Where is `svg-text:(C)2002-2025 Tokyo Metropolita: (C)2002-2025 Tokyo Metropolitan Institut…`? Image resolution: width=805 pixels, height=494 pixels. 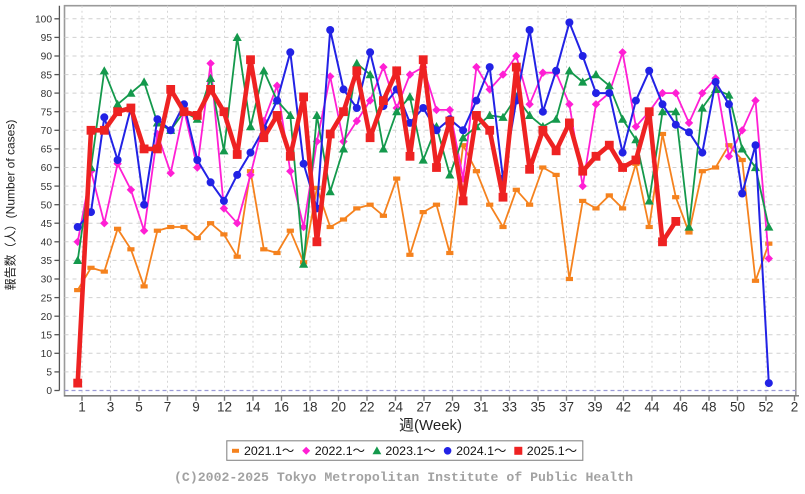
svg-text:(C)2002-2025 Tokyo Metropolita: (C)2002-2025 Tokyo Metropolitan Institut… is located at coordinates (403, 477).